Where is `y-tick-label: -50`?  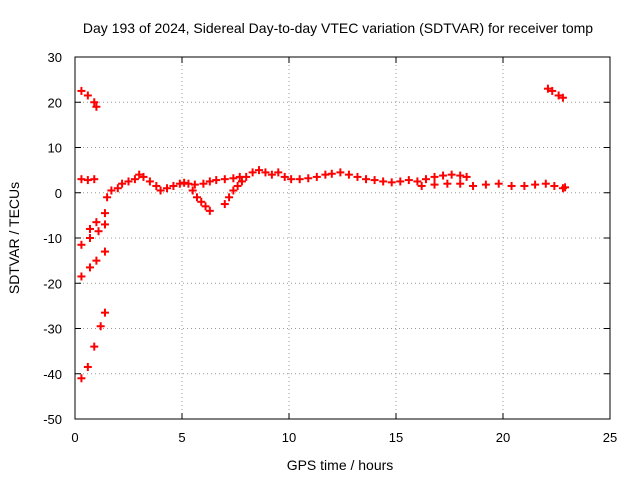 y-tick-label: -50 is located at coordinates (52, 419).